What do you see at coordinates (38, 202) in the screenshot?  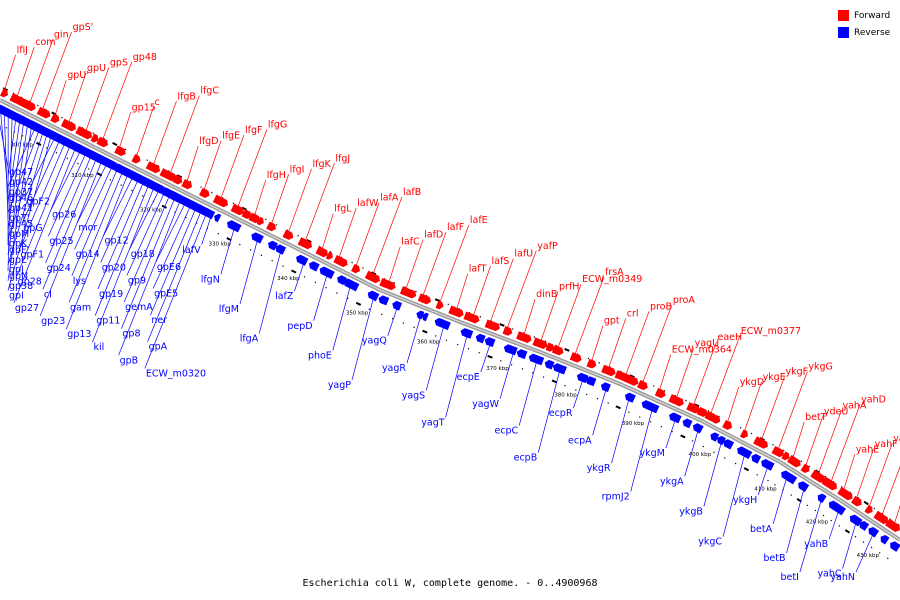 I see `gene-label-gpf2: gpF2` at bounding box center [38, 202].